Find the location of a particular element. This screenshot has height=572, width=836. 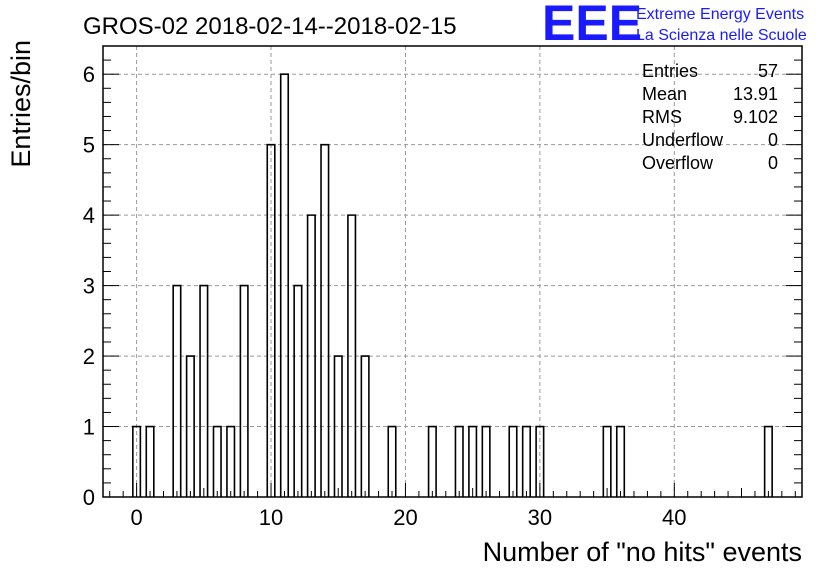

x-tick-label: 0 is located at coordinates (136, 517).